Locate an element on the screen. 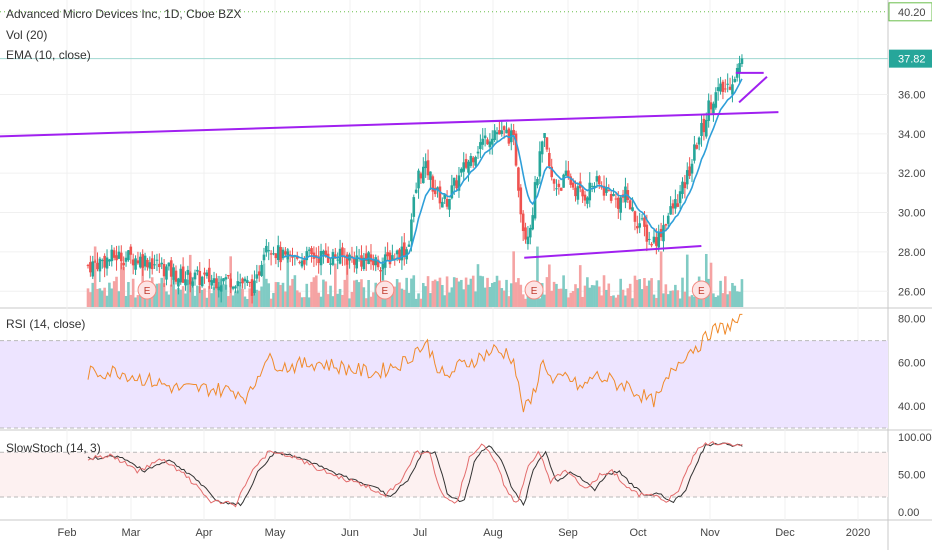 The image size is (932, 555). last-price-badge is located at coordinates (910, 58).